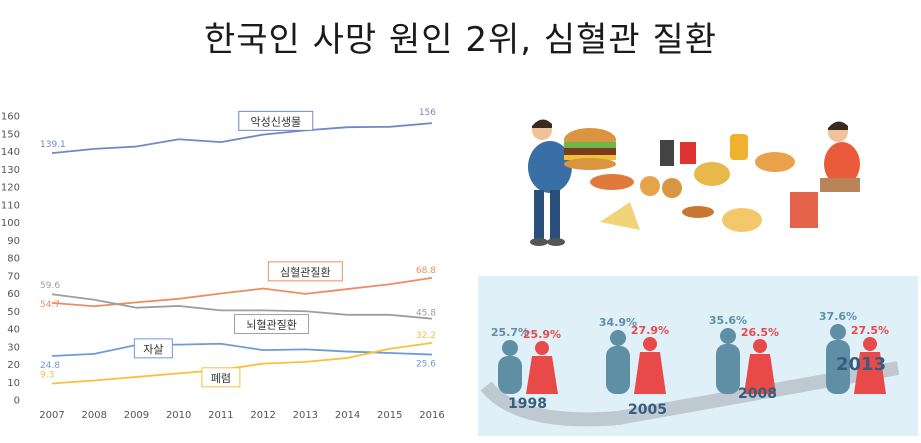 The height and width of the screenshot is (443, 921). Describe the element at coordinates (13, 294) in the screenshot. I see `y-tick-label: 60` at that location.